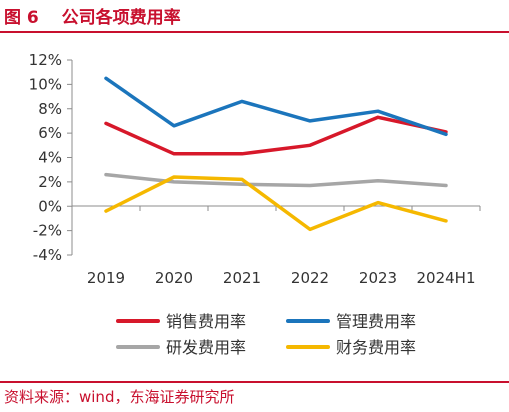  Describe the element at coordinates (310, 278) in the screenshot. I see `x-tick-label: 2022` at that location.